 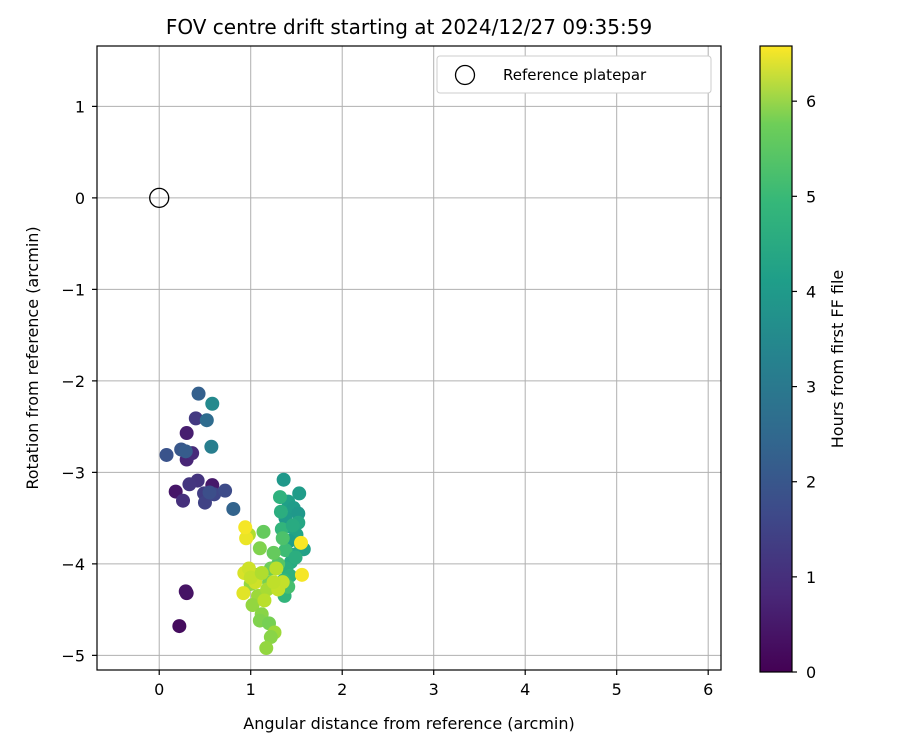 I want to click on scatter-points, so click(x=235, y=521).